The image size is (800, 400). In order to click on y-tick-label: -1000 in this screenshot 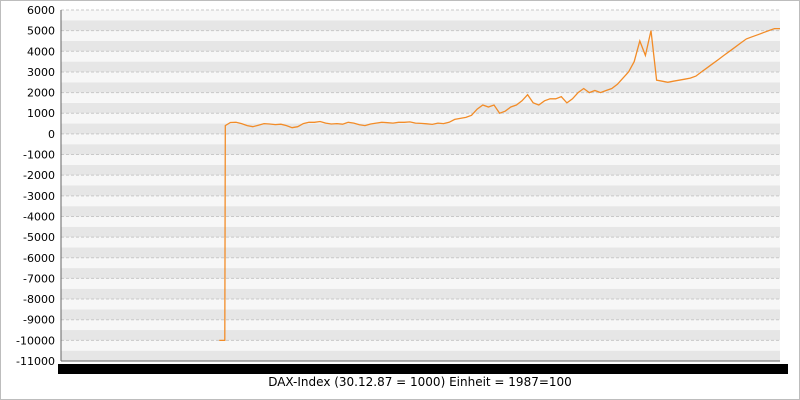, I will do `click(39, 155)`.